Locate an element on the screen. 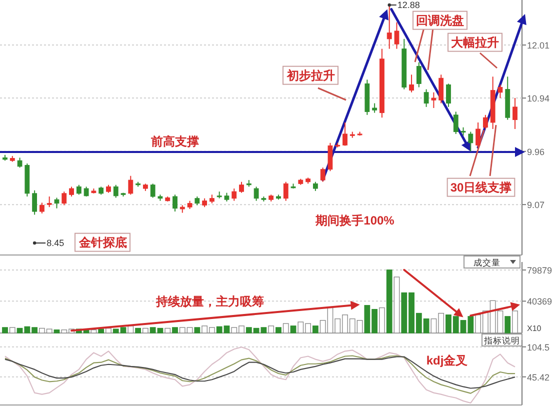  dropdown: 成交量 is located at coordinates (492, 262).